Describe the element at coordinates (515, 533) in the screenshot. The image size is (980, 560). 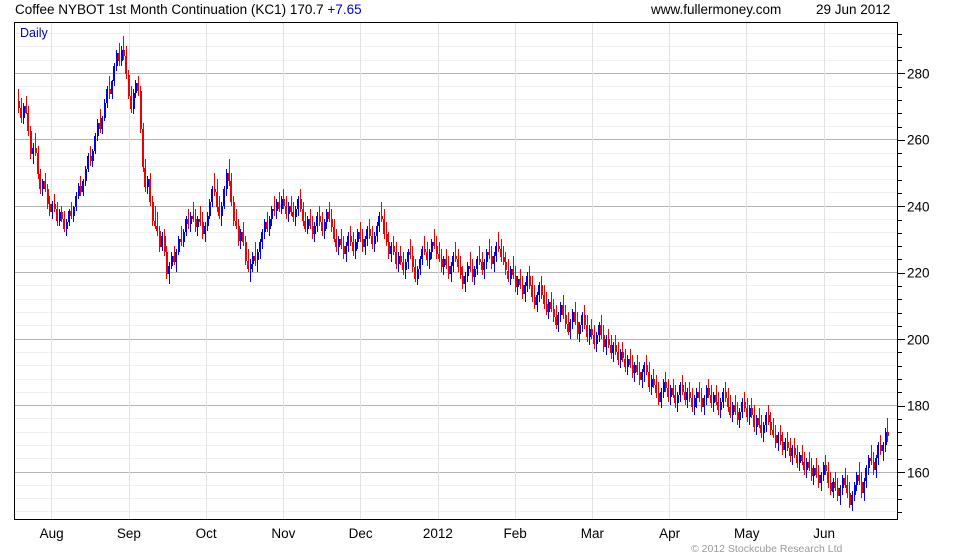
I see `x-axis-label-feb: Feb` at that location.